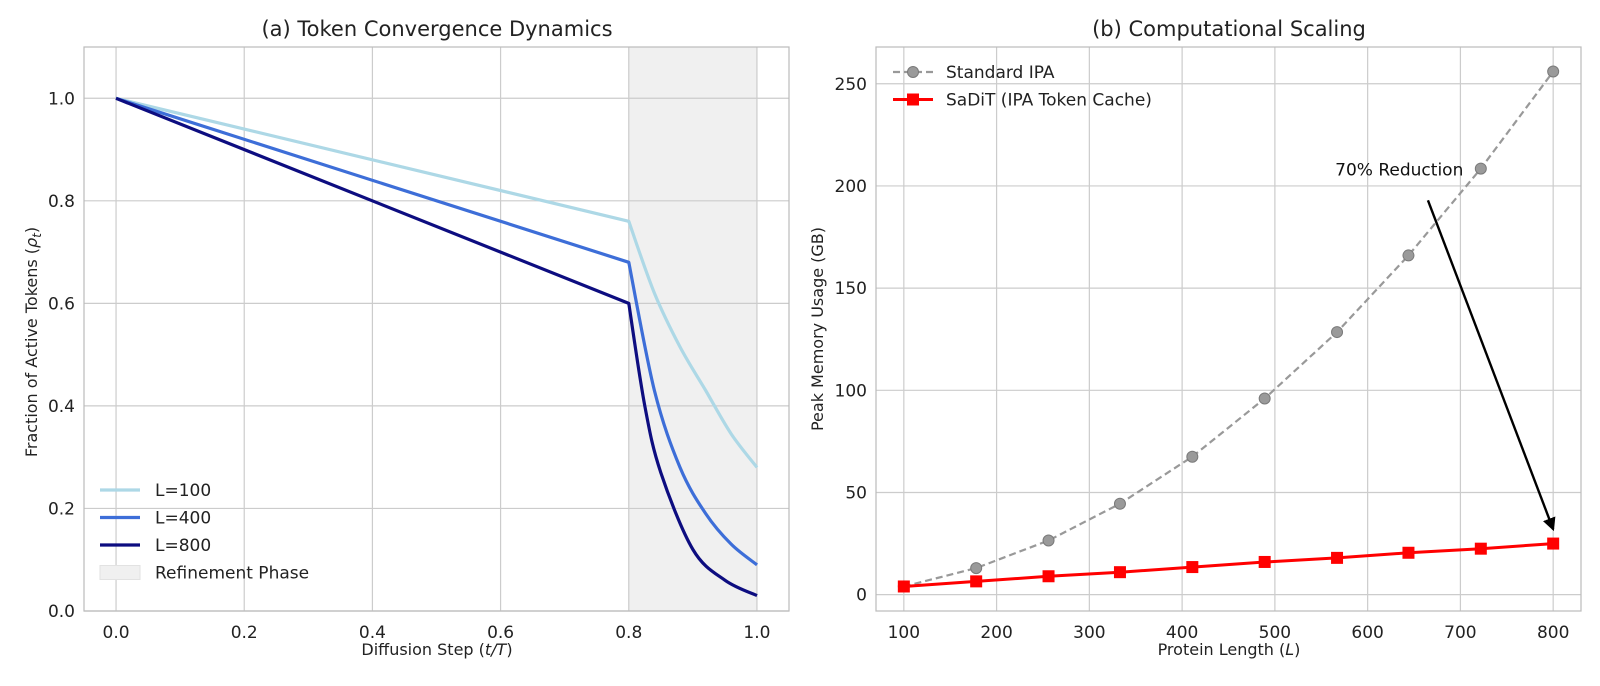 This screenshot has height=686, width=1600. Describe the element at coordinates (904, 633) in the screenshot. I see `b-x-tick-label: 100` at that location.